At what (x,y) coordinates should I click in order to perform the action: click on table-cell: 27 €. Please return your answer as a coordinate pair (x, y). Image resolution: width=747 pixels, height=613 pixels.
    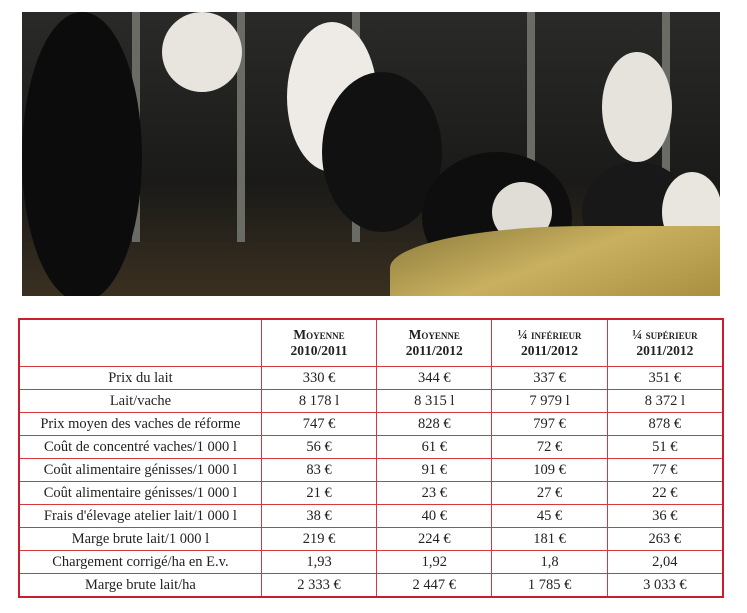
    Looking at the image, I should click on (549, 493).